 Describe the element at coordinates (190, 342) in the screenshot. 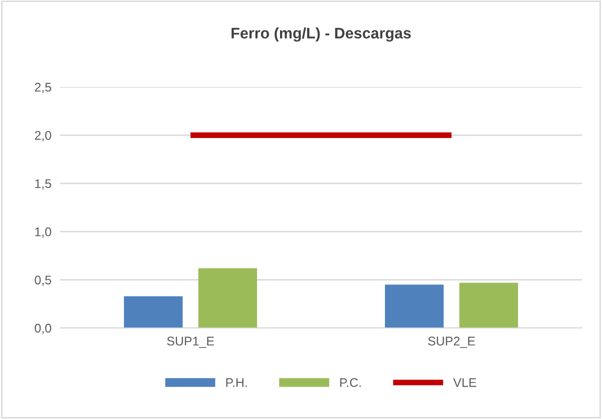

I see `x-tick-label: SUP1_E` at that location.